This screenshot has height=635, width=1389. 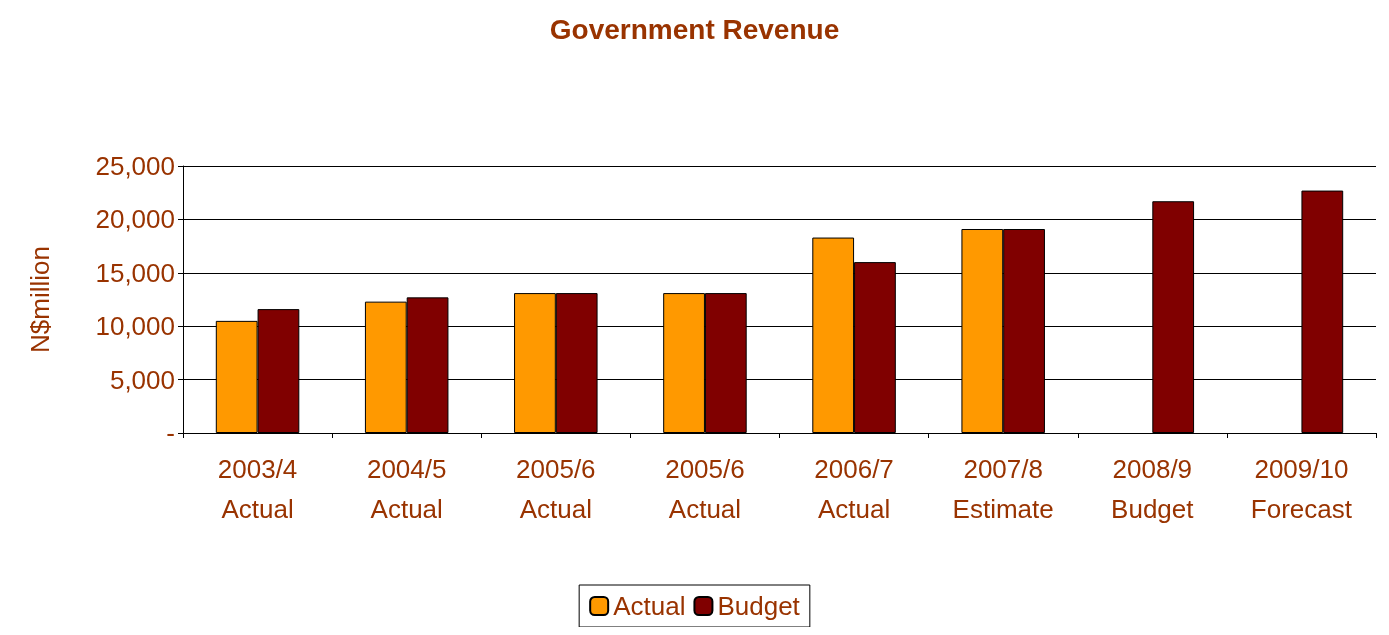 I want to click on x-tick-label: 2008/9 Budget, so click(x=1153, y=489).